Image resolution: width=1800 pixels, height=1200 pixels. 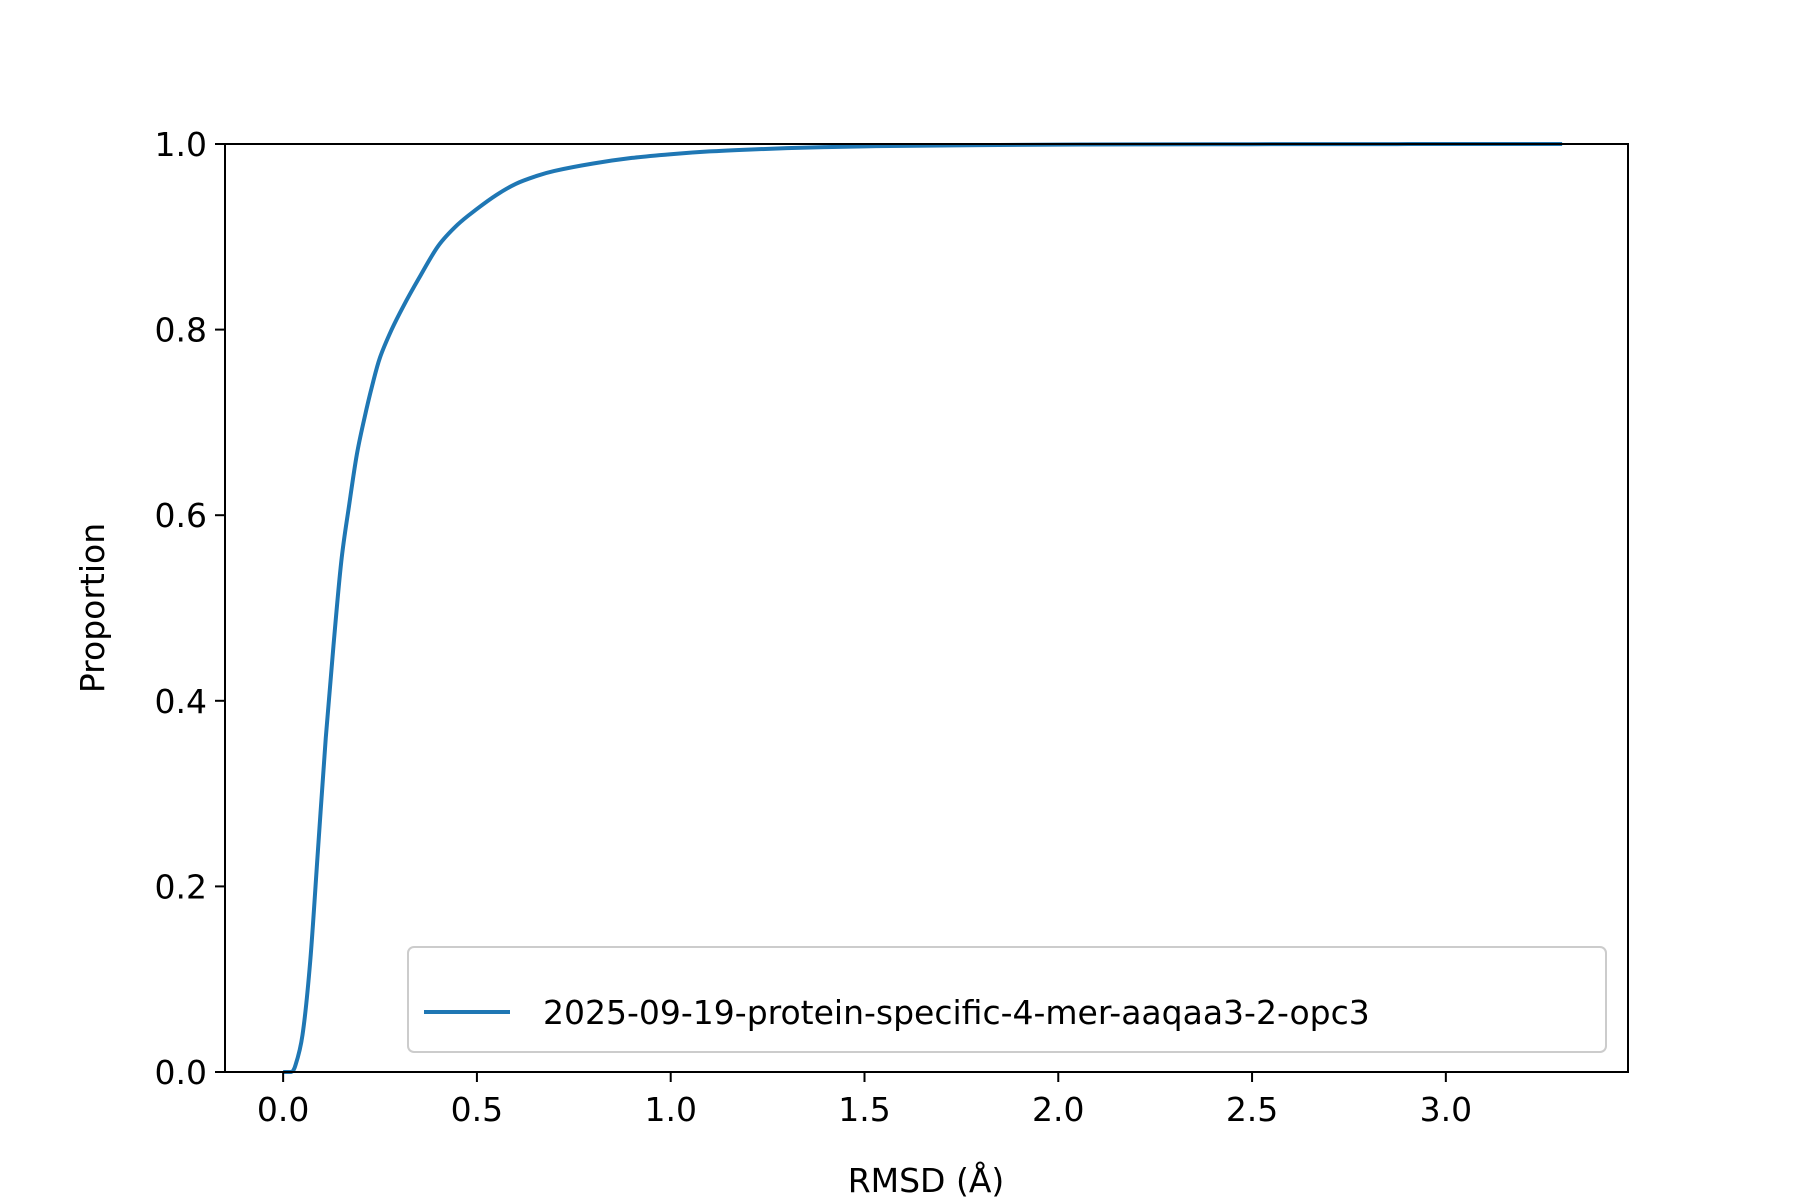 I want to click on y-tick-label: 1.0, so click(x=181, y=144).